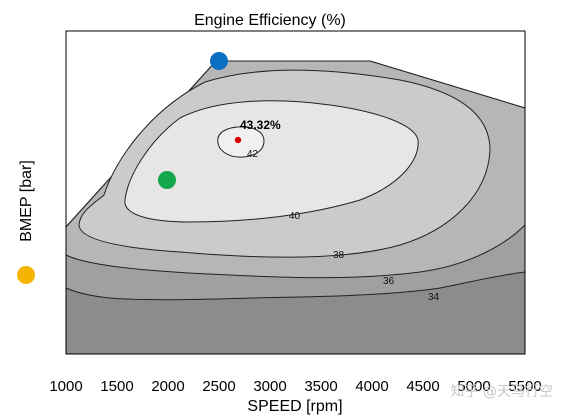  I want to click on x-tick-label: 1000, so click(65, 386).